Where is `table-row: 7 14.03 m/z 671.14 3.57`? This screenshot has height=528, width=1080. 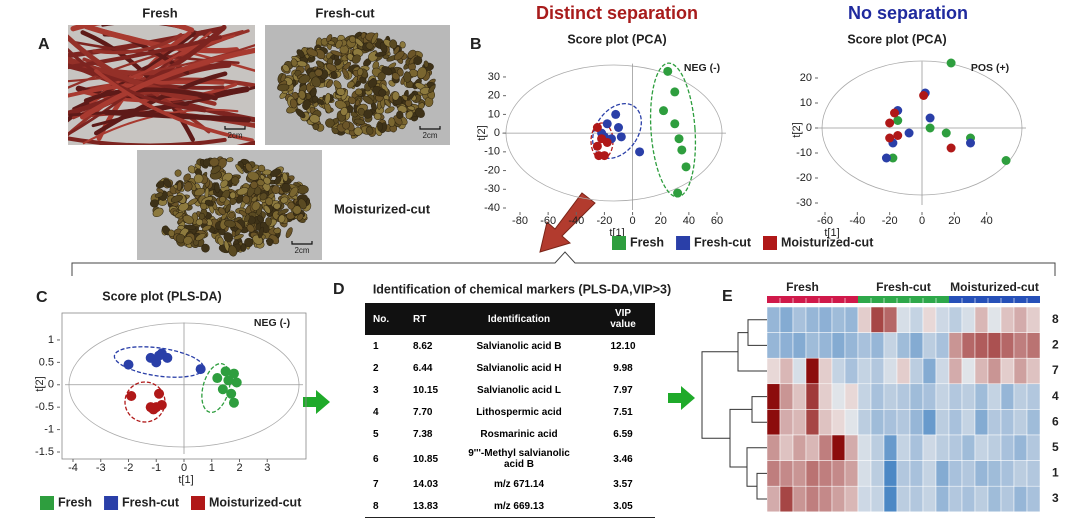
table-row: 7 14.03 m/z 671.14 3.57 is located at coordinates (510, 484).